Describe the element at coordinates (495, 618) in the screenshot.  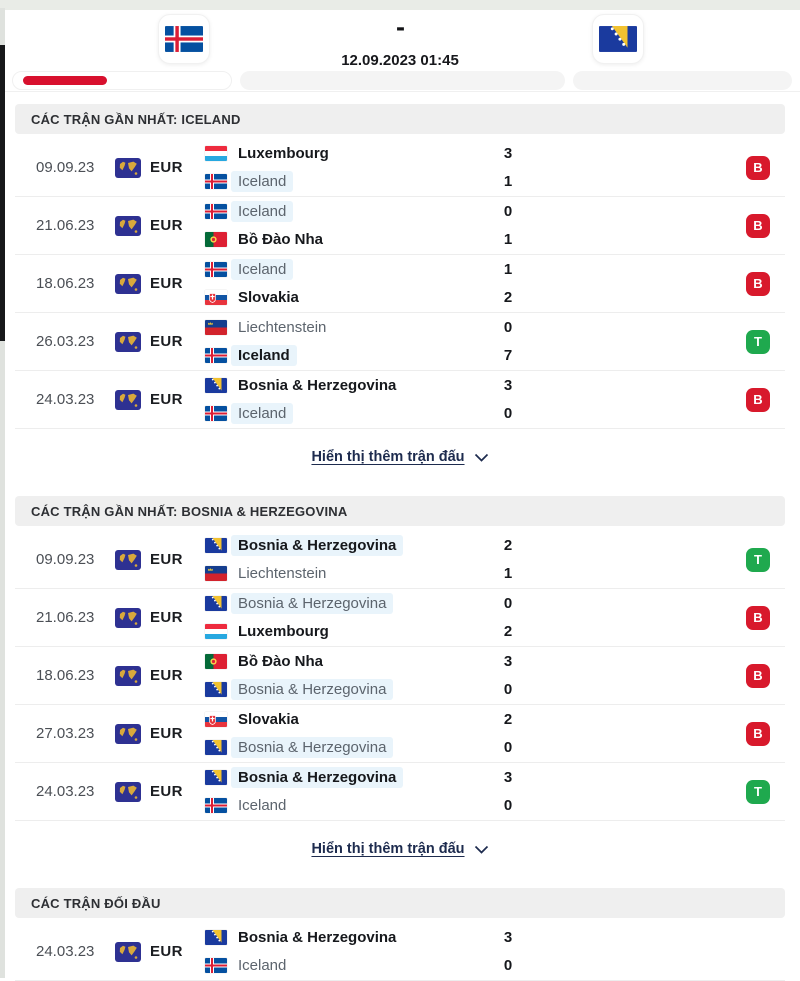
I see `teams-column: Bosnia & Herzegovina 0 Luxembourg 2` at that location.